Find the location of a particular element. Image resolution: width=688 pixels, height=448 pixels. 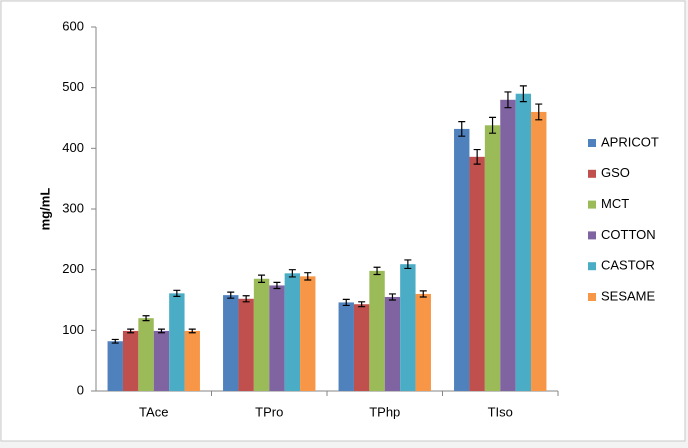

x-tick-label: TPro is located at coordinates (269, 411).